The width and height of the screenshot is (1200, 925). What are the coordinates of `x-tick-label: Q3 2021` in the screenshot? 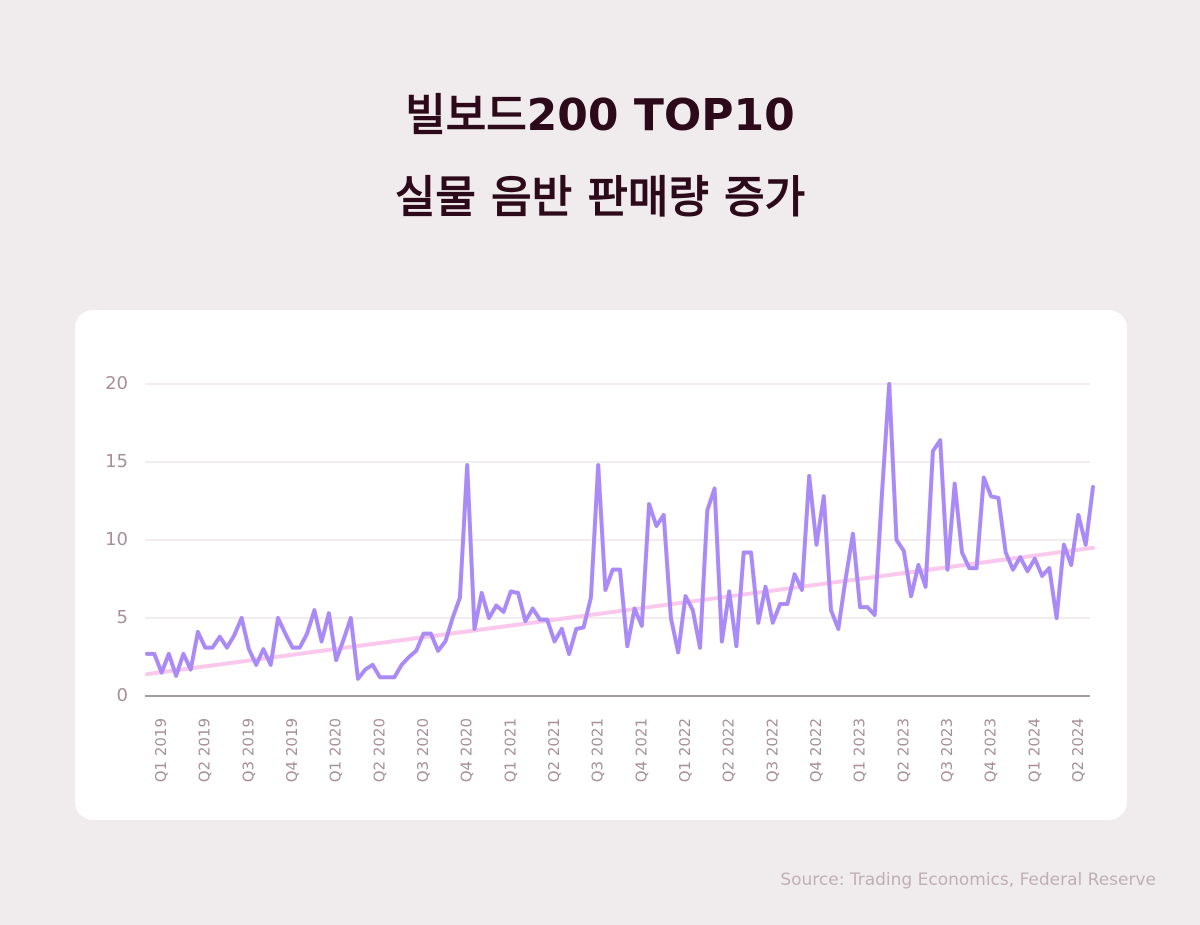 It's located at (598, 750).